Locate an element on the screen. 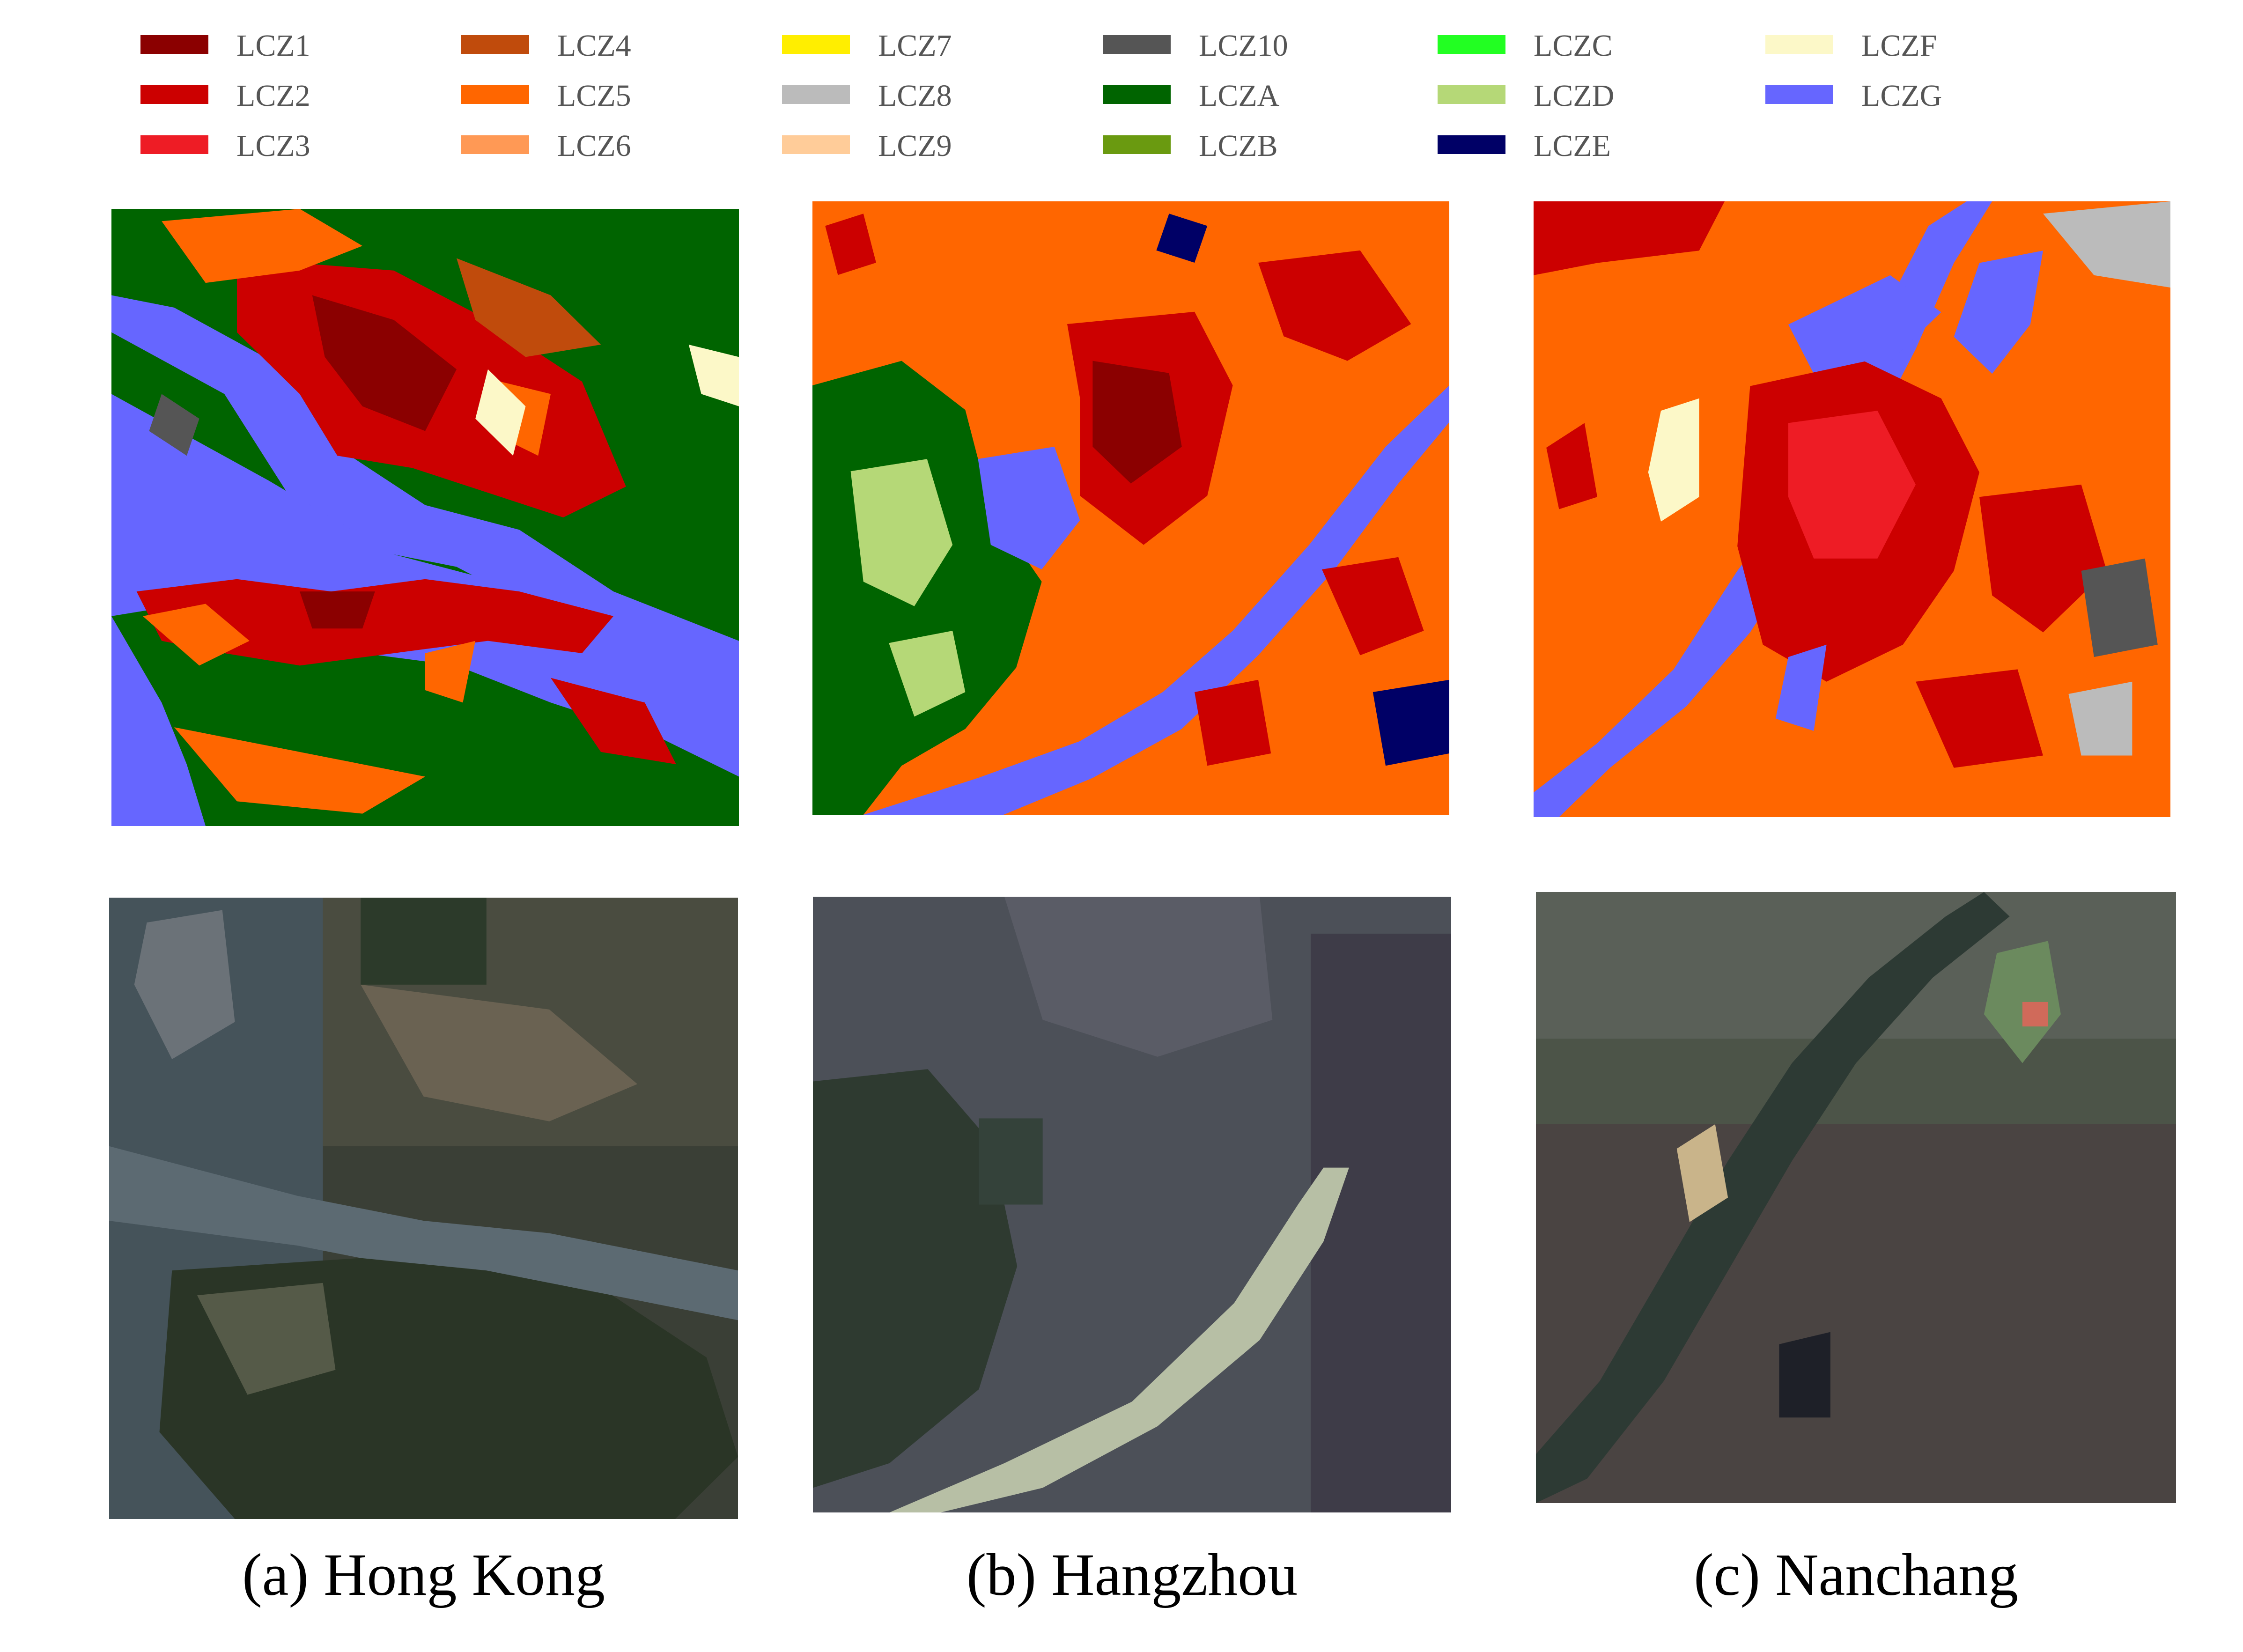 The image size is (2243, 1652). legend-label: LCZG is located at coordinates (1901, 96).